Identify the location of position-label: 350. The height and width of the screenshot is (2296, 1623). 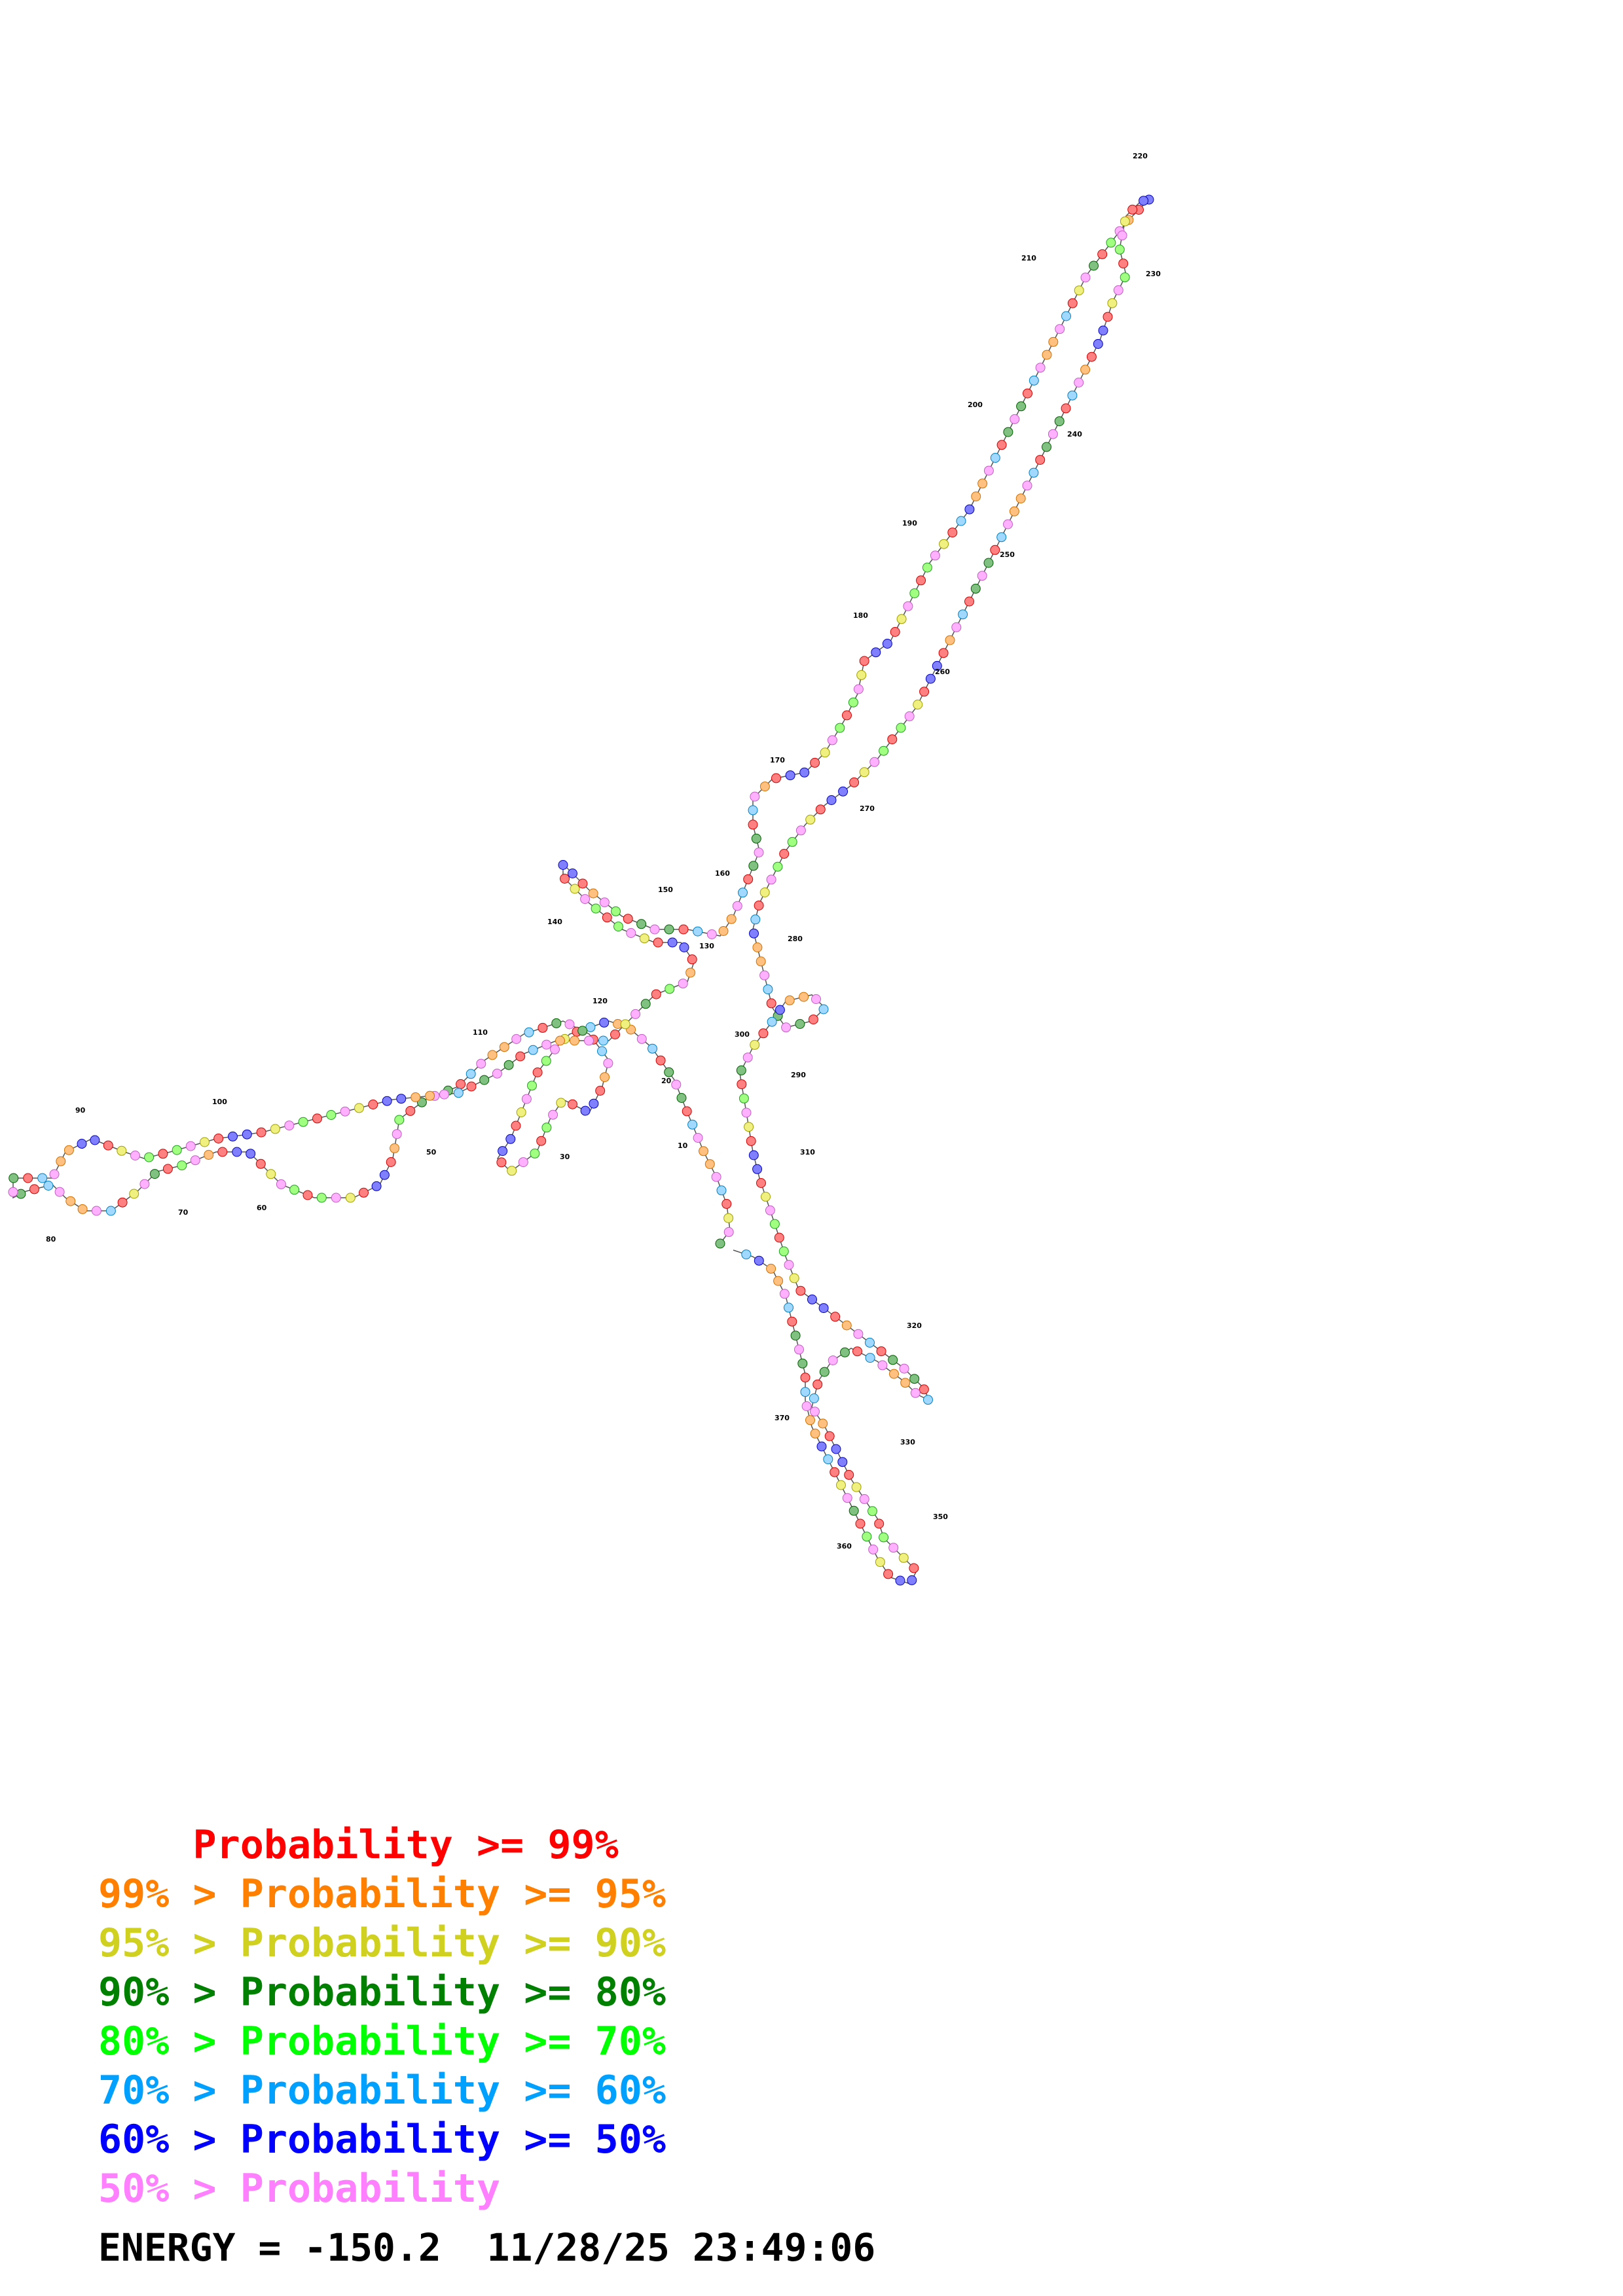
(940, 1517).